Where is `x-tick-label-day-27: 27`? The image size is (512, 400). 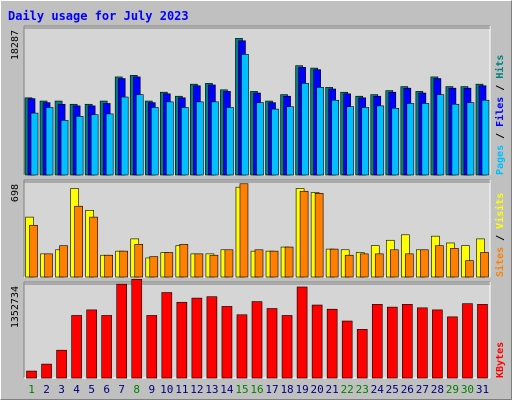
x-tick-label-day-27: 27 is located at coordinates (422, 389).